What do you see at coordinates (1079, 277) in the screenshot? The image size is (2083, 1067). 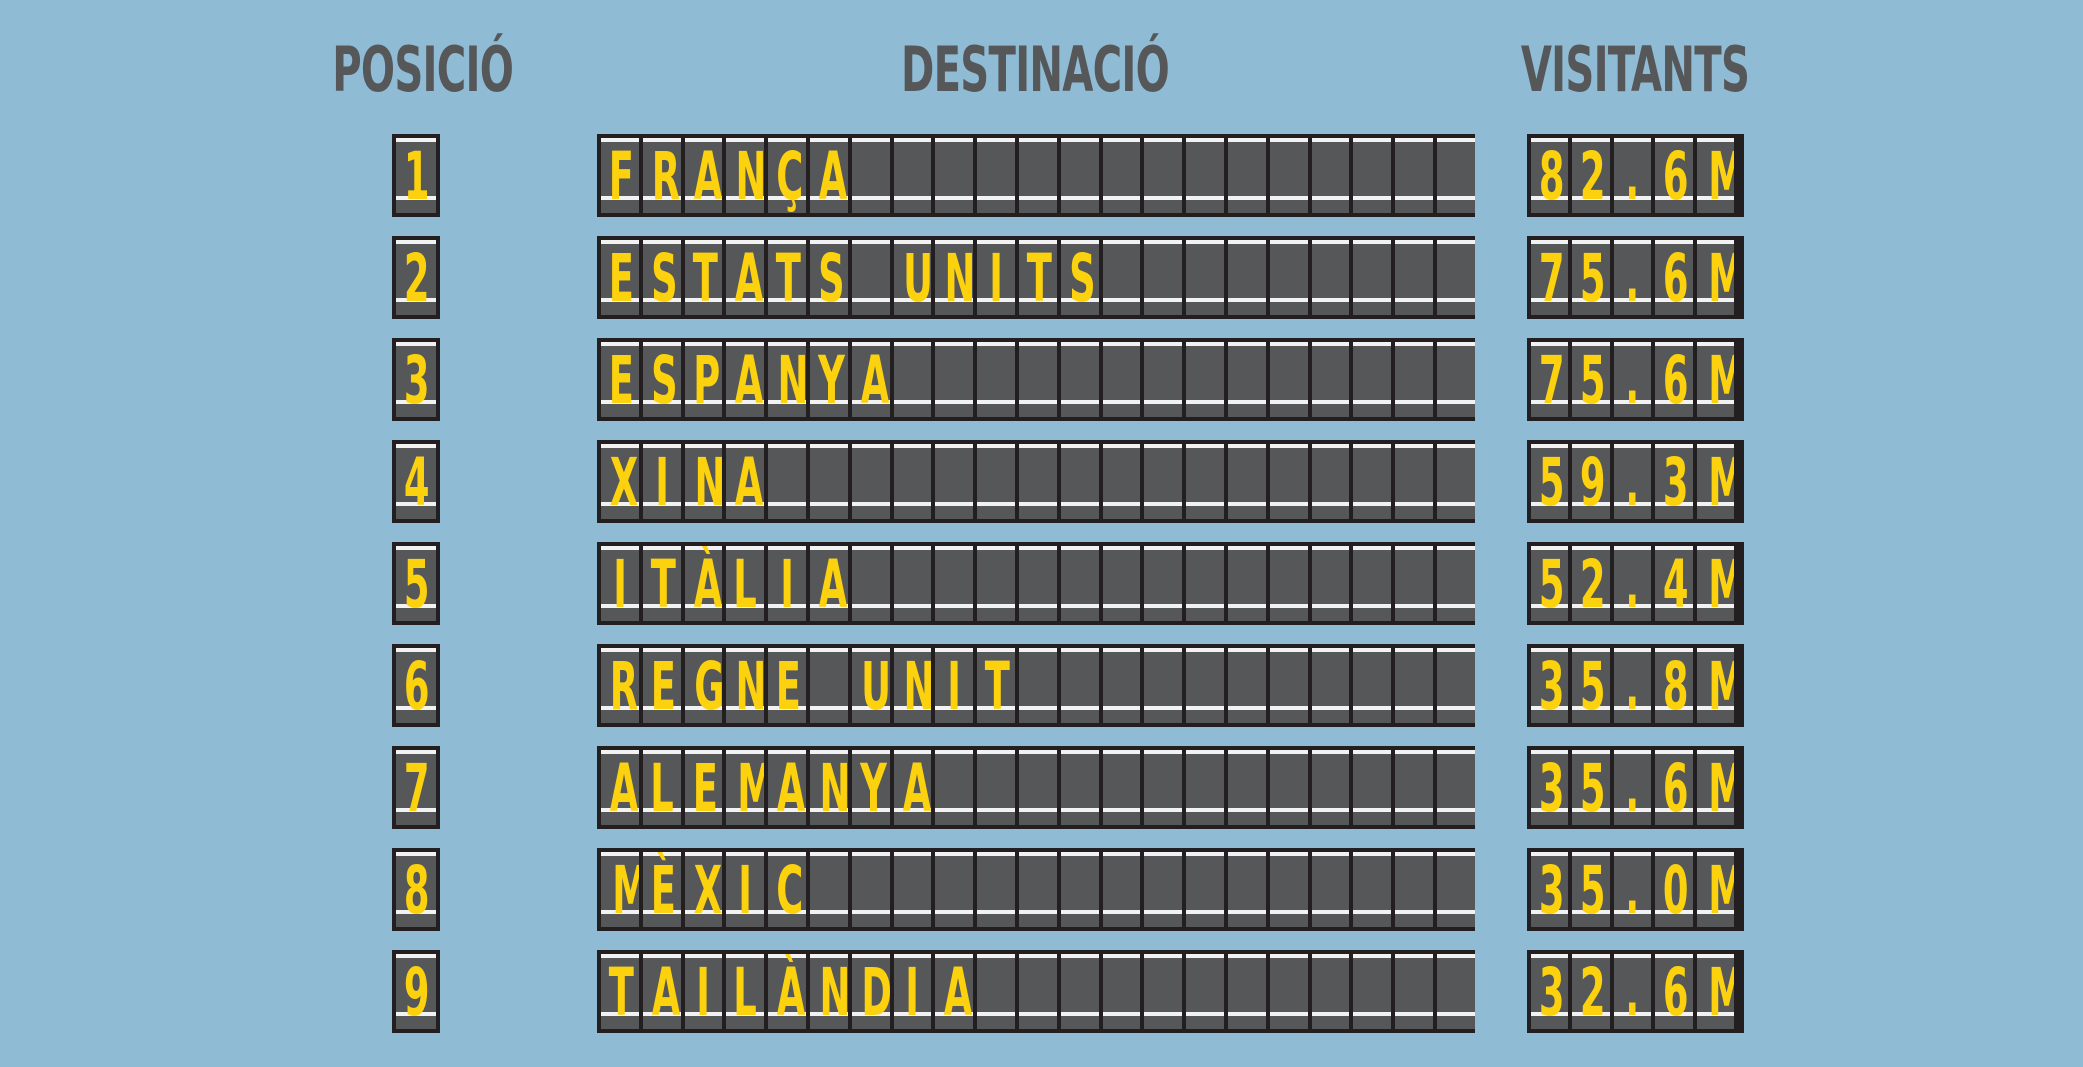 I see `flap-tile: S` at bounding box center [1079, 277].